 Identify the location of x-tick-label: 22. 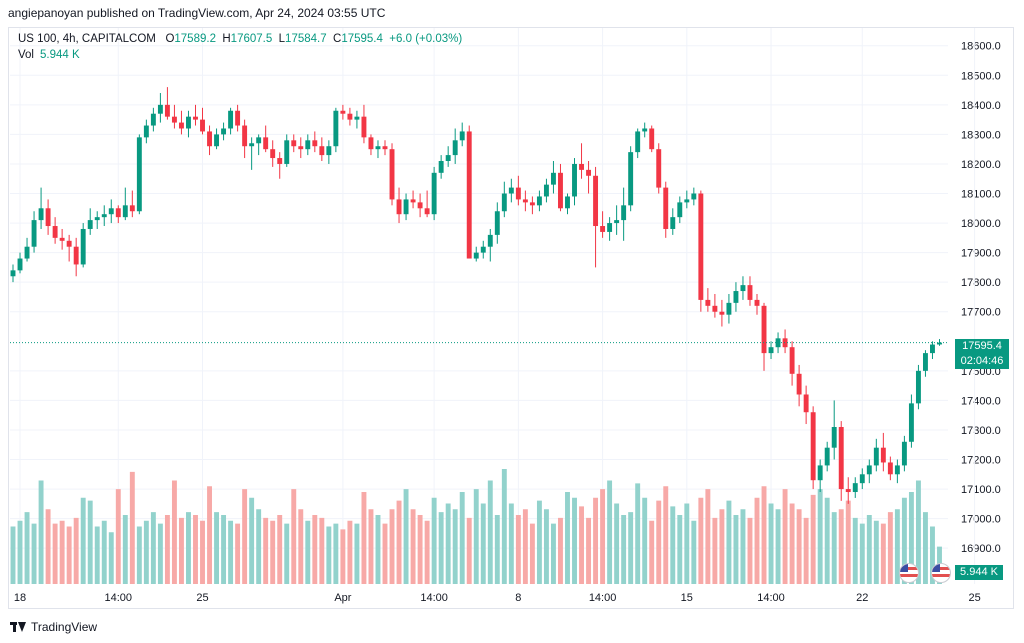
(862, 598).